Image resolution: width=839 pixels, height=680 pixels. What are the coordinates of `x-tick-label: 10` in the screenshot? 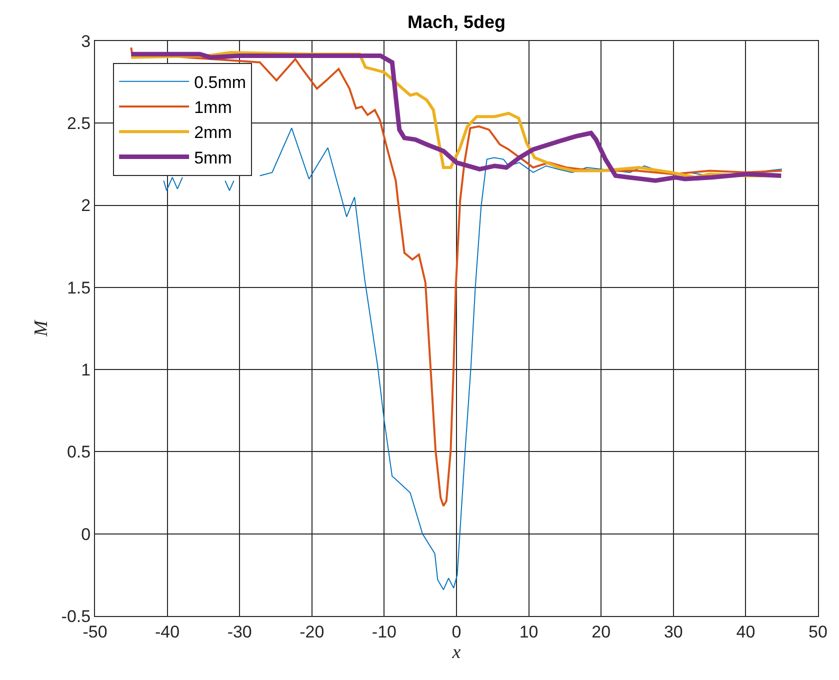 It's located at (528, 632).